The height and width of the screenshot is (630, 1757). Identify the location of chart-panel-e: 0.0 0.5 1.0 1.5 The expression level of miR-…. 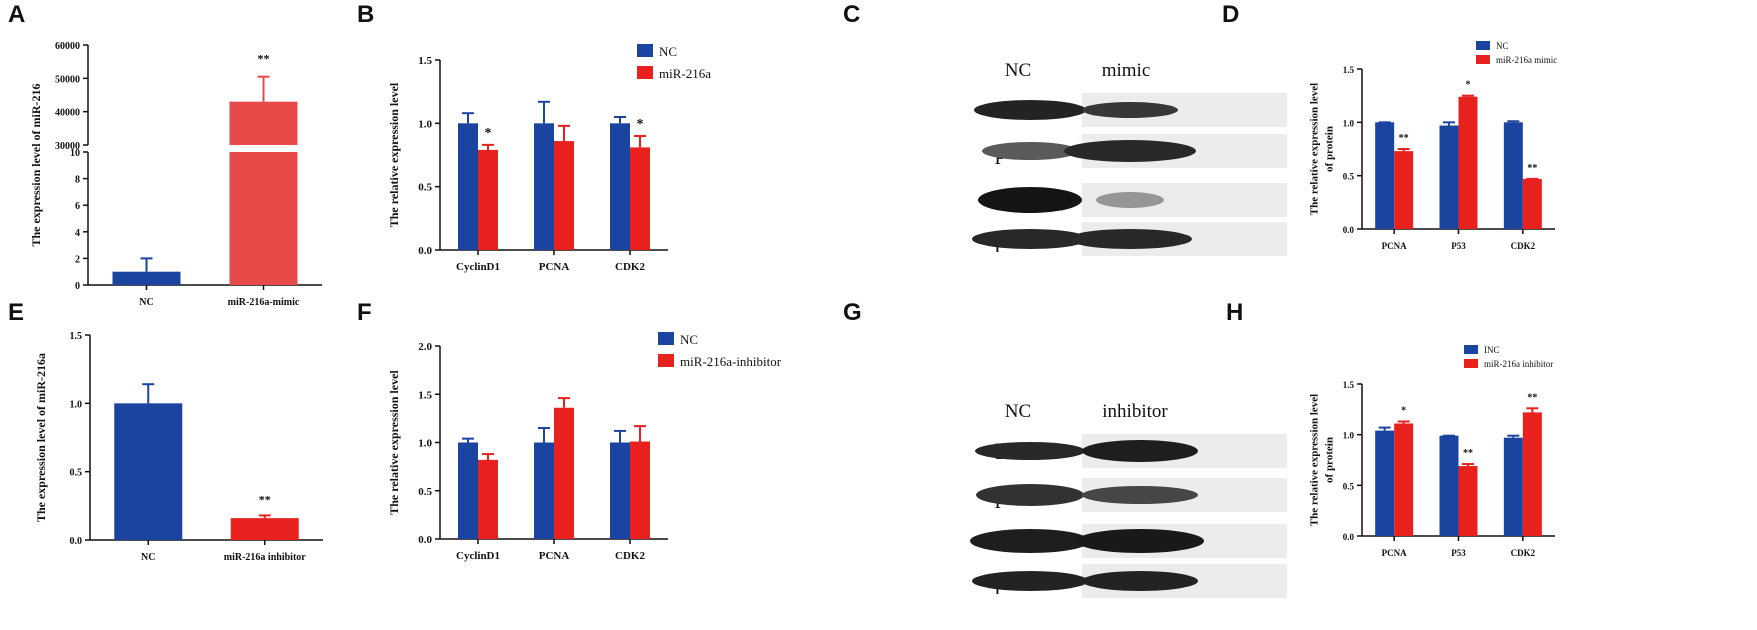
(178, 447).